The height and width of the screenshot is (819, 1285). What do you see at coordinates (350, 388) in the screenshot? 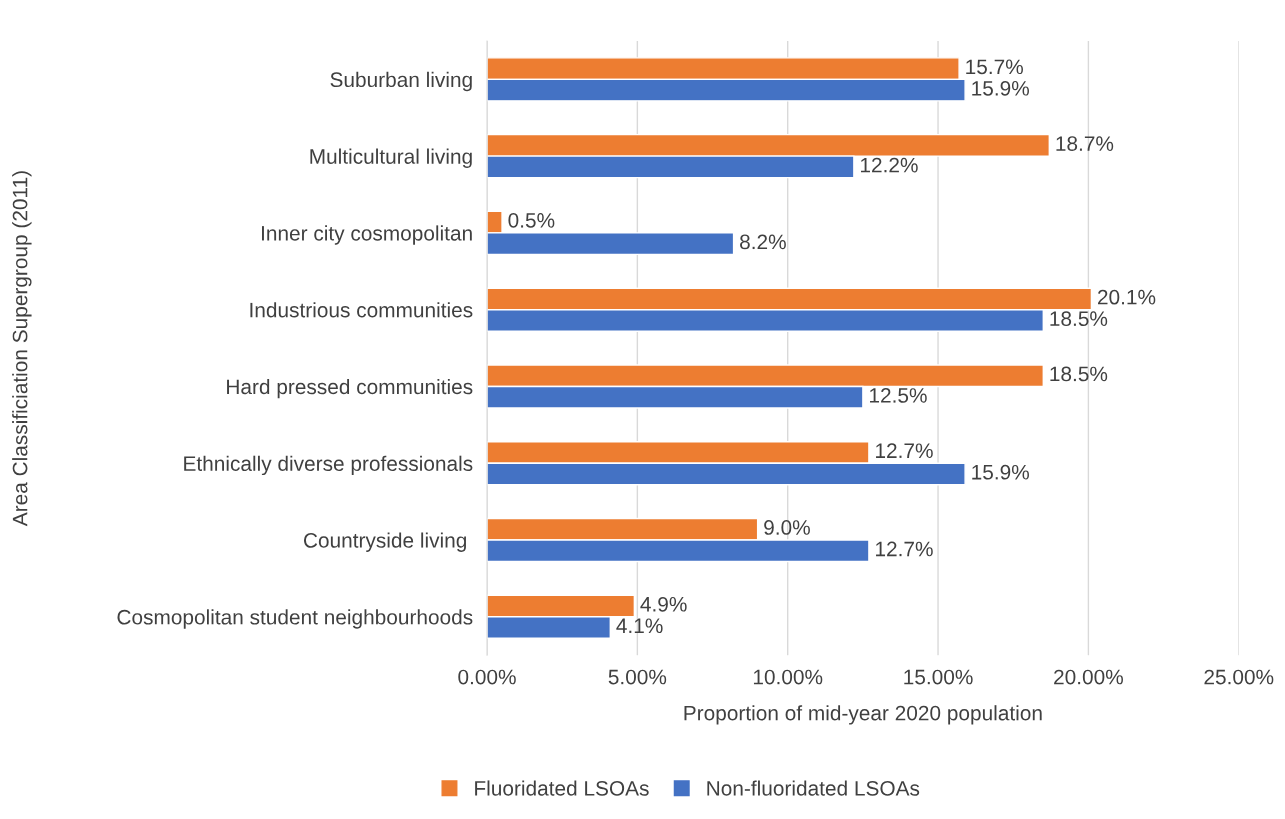
I see `y-tick-label: Hard pressed communities` at bounding box center [350, 388].